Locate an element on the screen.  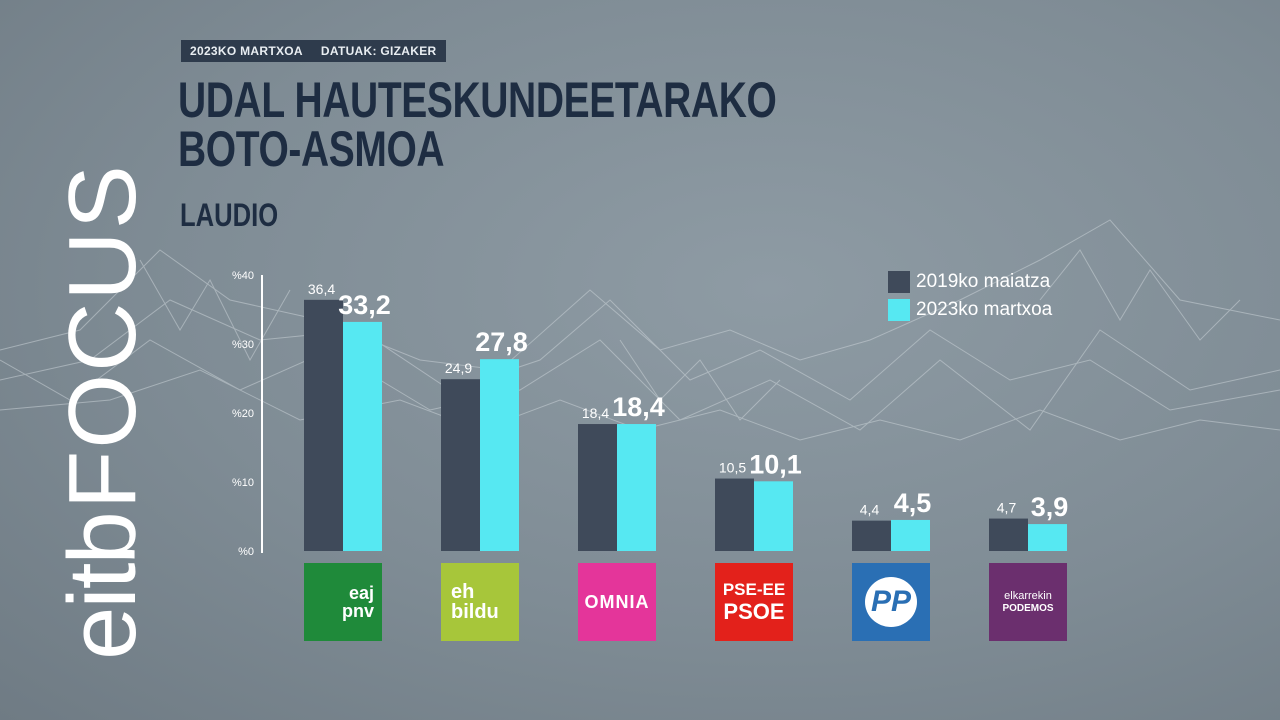
data-label-2019: 10,5 is located at coordinates (732, 468).